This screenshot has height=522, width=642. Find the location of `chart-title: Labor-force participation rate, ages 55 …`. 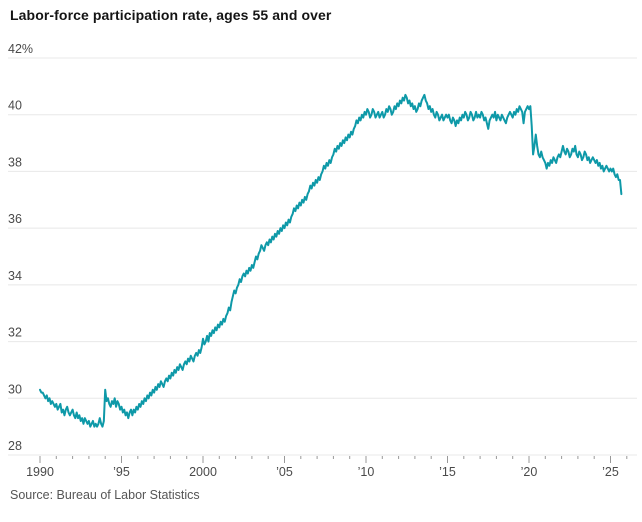

chart-title: Labor-force participation rate, ages 55 … is located at coordinates (171, 15).